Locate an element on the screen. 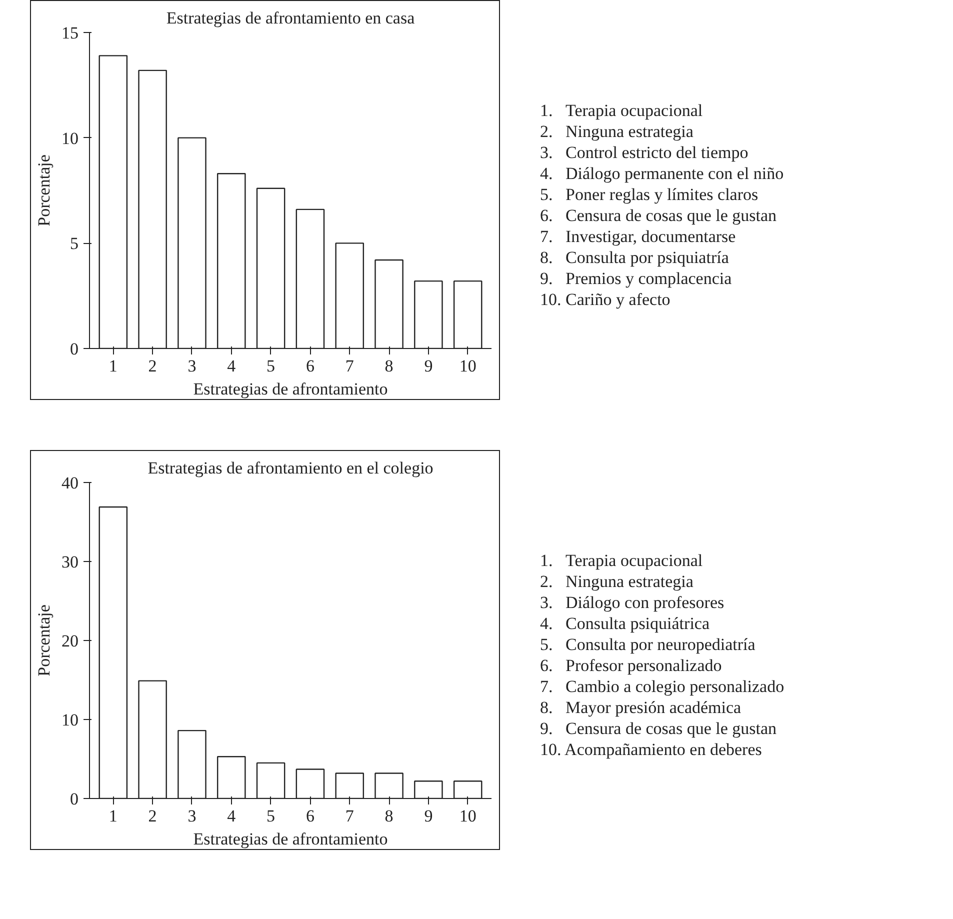 Image resolution: width=953 pixels, height=919 pixels. text: 10. Cariño y afecto is located at coordinates (606, 299).